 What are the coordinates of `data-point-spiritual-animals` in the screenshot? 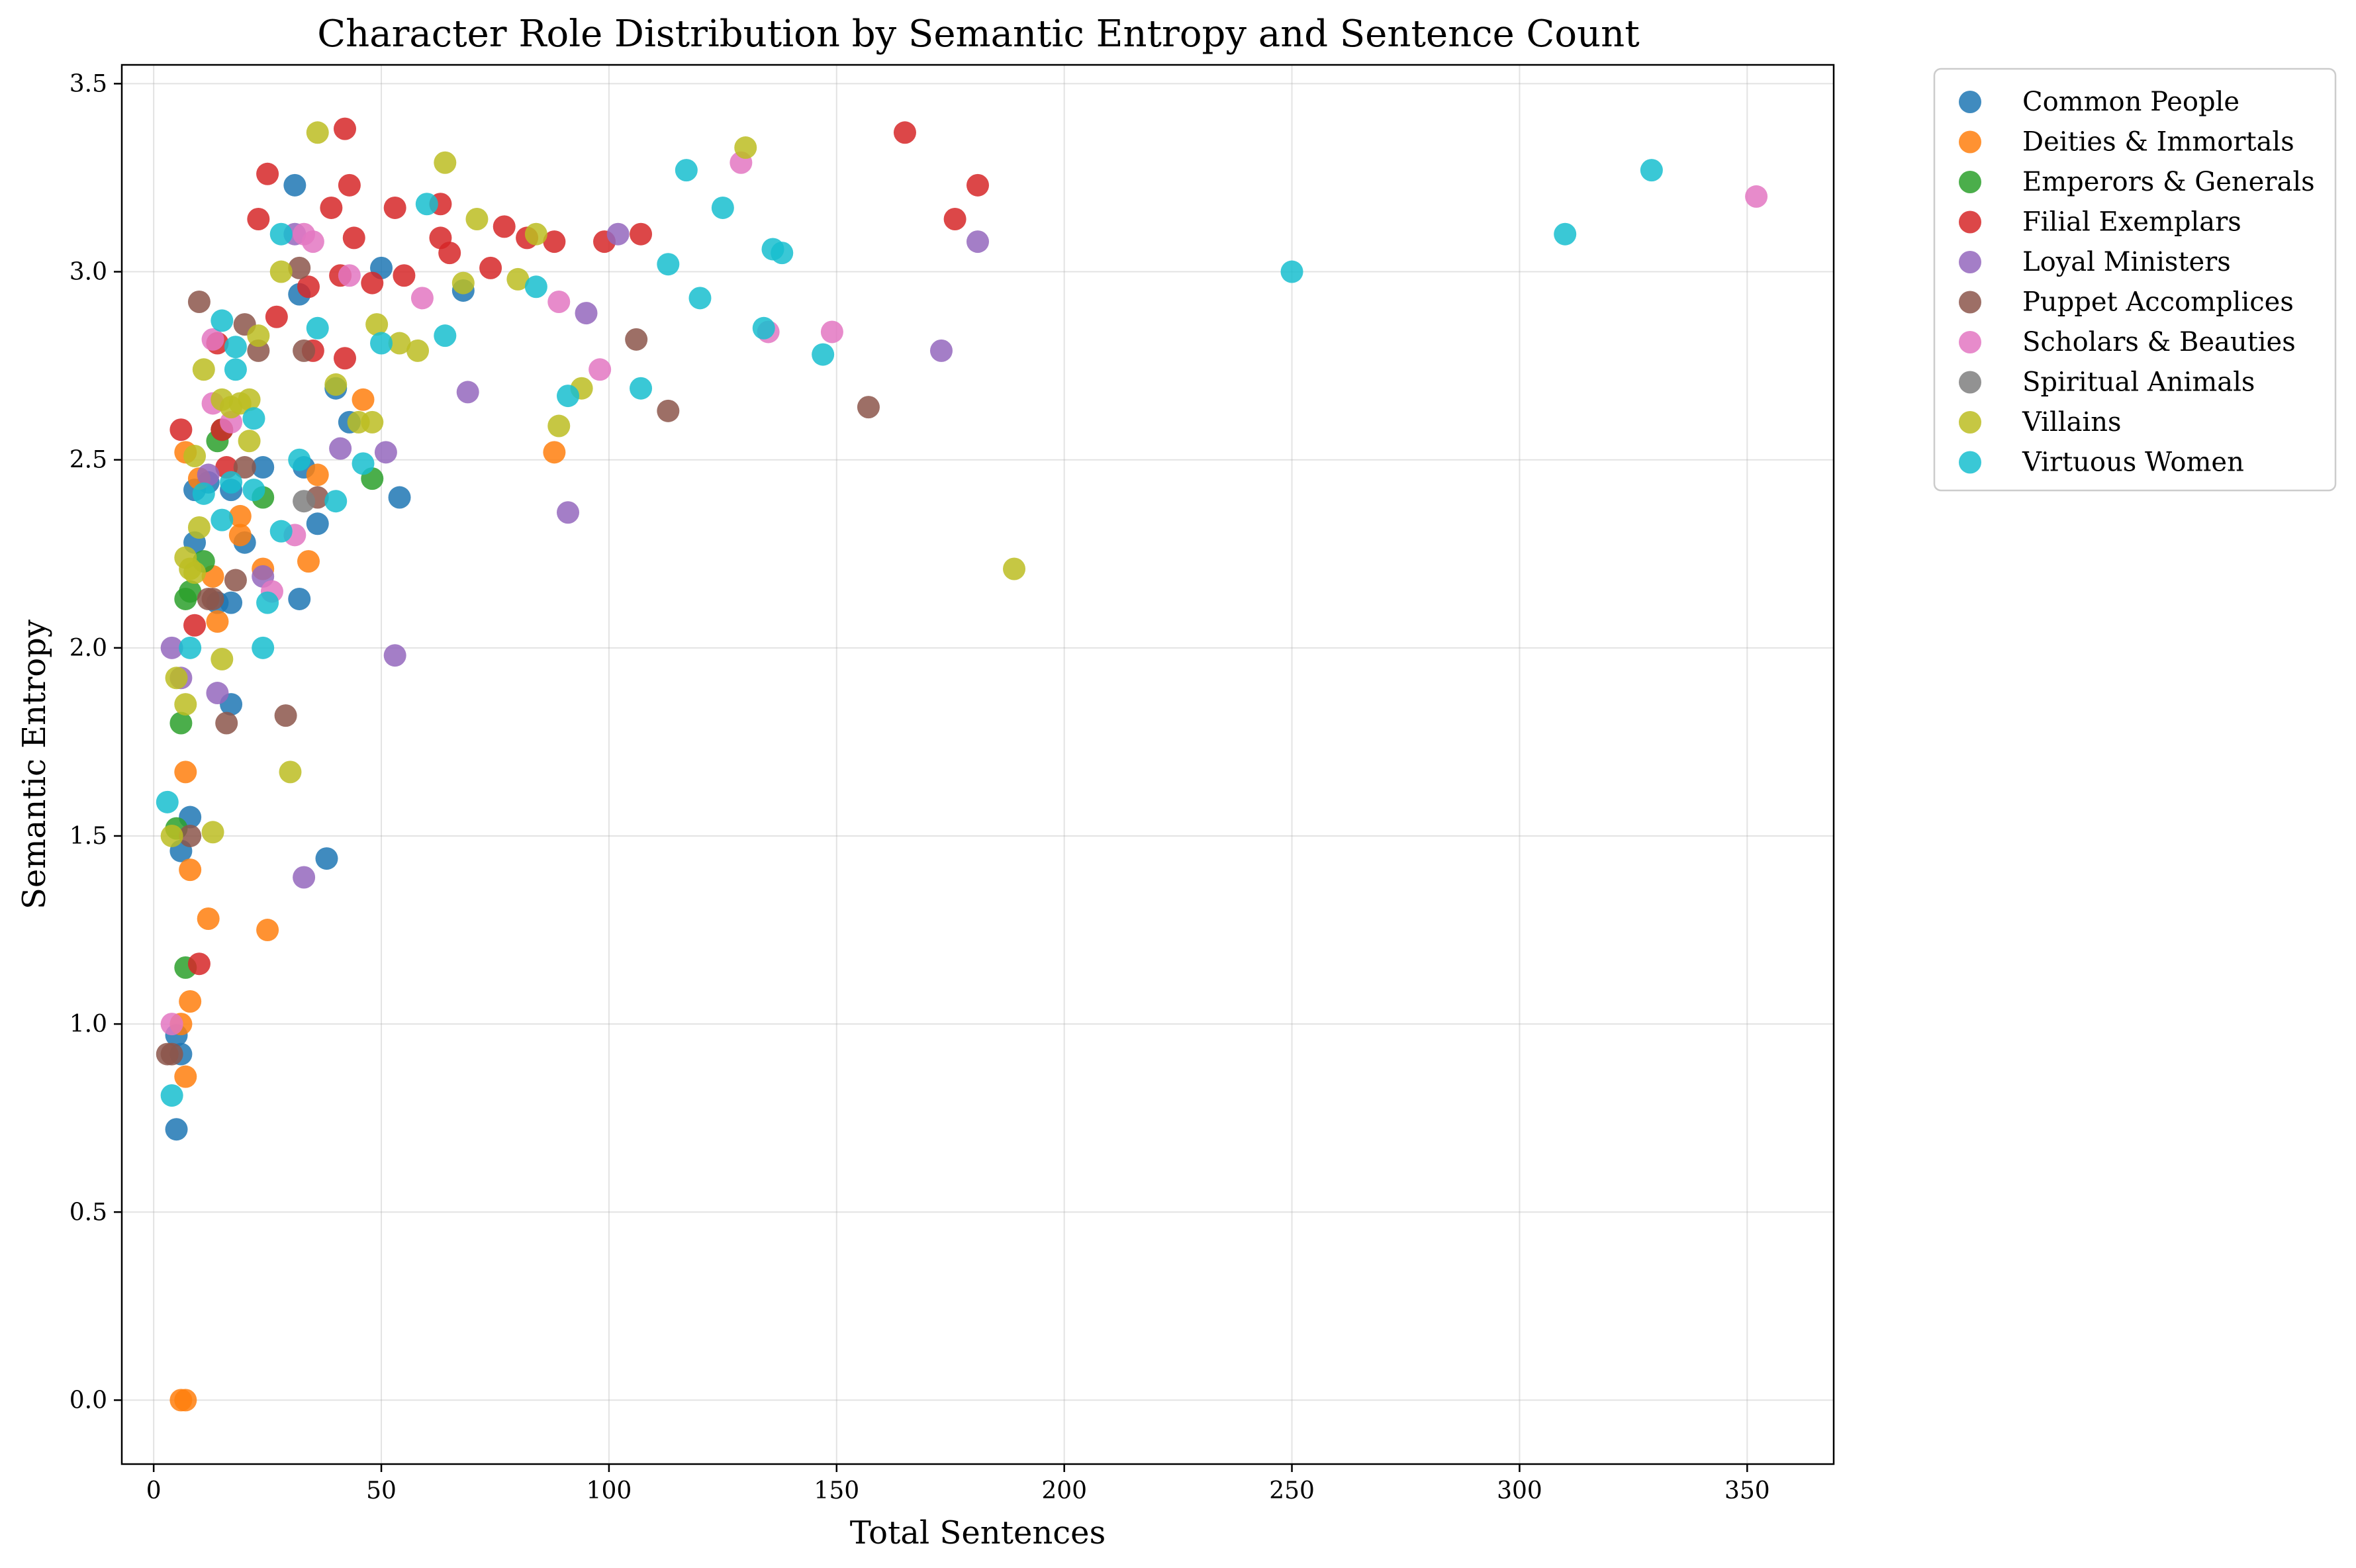 It's located at (304, 501).